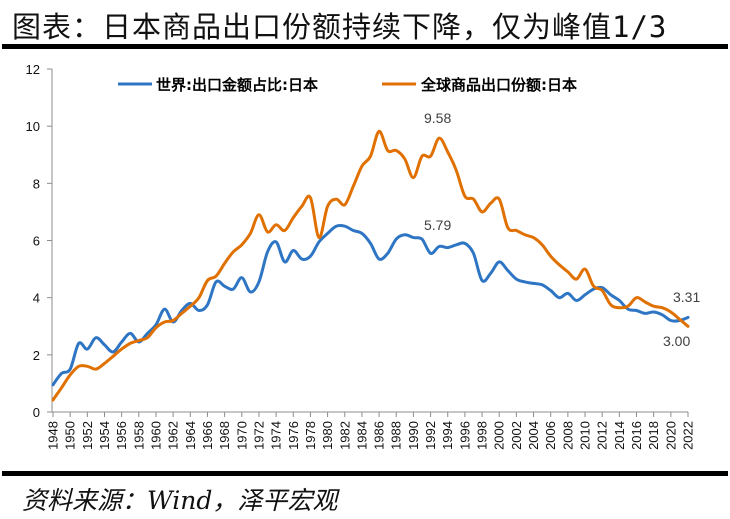 This screenshot has height=519, width=730. Describe the element at coordinates (87, 435) in the screenshot. I see `x-tick-label: 1952` at that location.